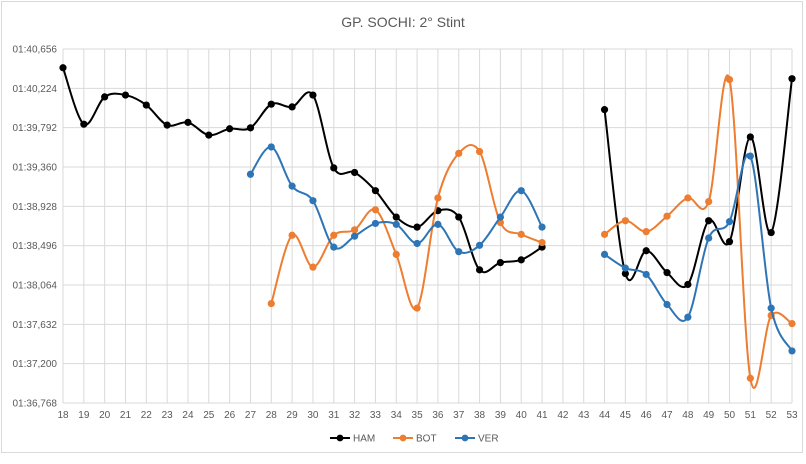 This screenshot has width=806, height=464. I want to click on y-tick-label: 01:37,632, so click(35, 325).